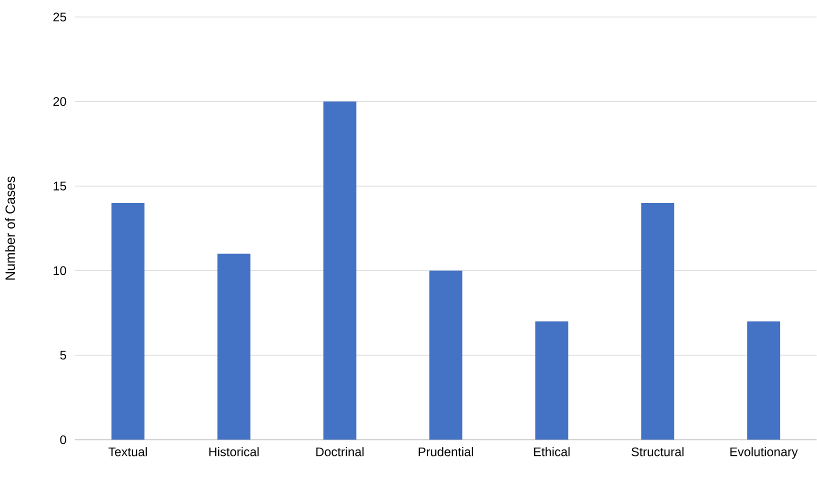 The image size is (817, 478). Describe the element at coordinates (340, 451) in the screenshot. I see `x-tick-label: Doctrinal` at that location.